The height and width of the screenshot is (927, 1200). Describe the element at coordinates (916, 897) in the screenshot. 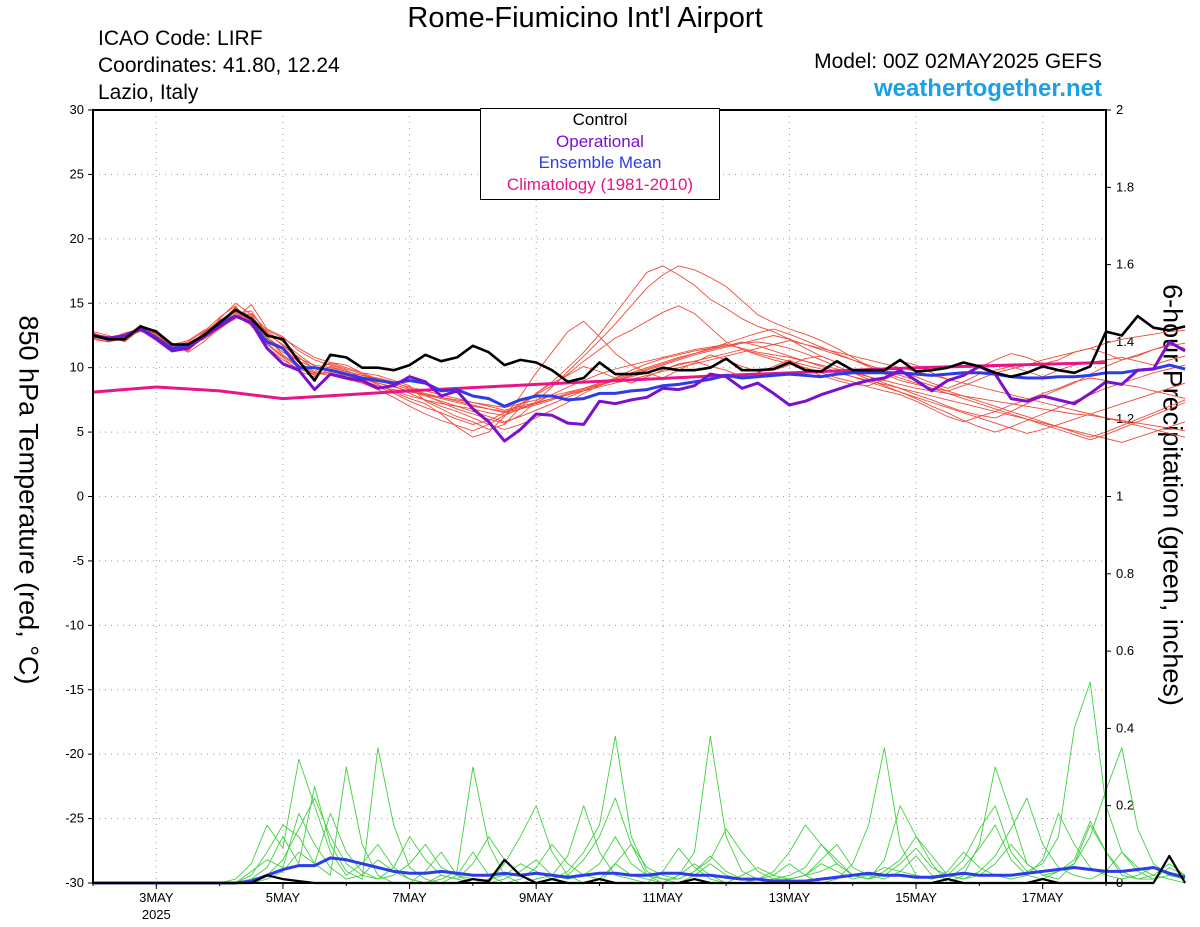

I see `x-tick-label: 15MAY` at that location.